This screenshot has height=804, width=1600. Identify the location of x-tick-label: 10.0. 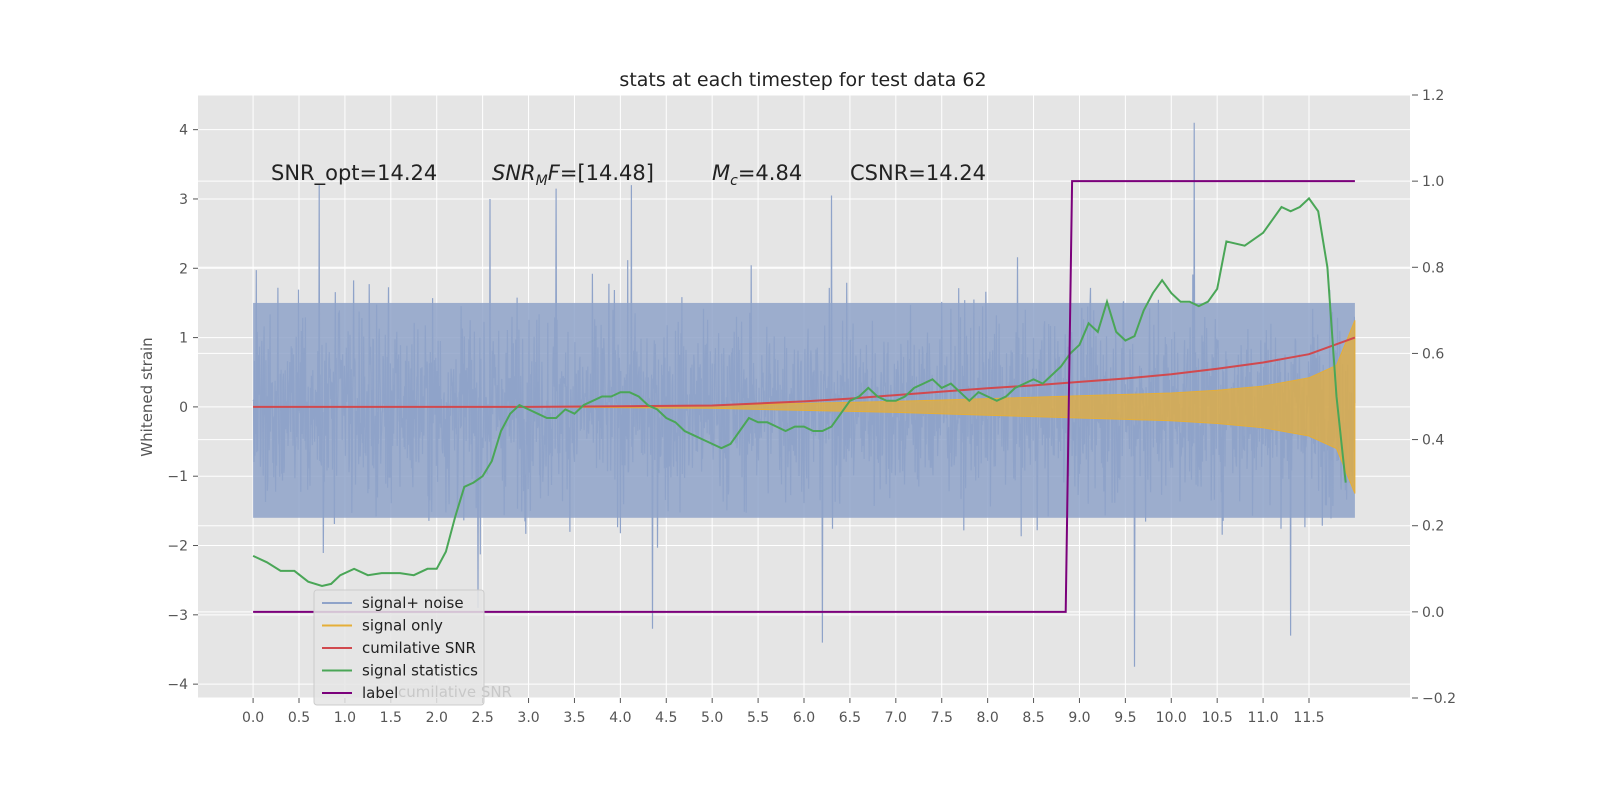
(1171, 718).